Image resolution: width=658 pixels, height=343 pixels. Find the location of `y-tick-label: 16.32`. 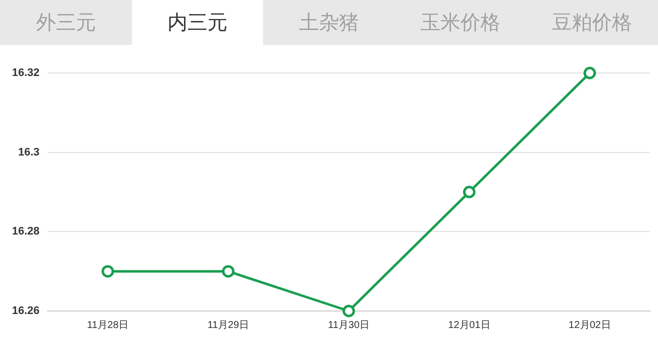

y-tick-label: 16.32 is located at coordinates (26, 73).